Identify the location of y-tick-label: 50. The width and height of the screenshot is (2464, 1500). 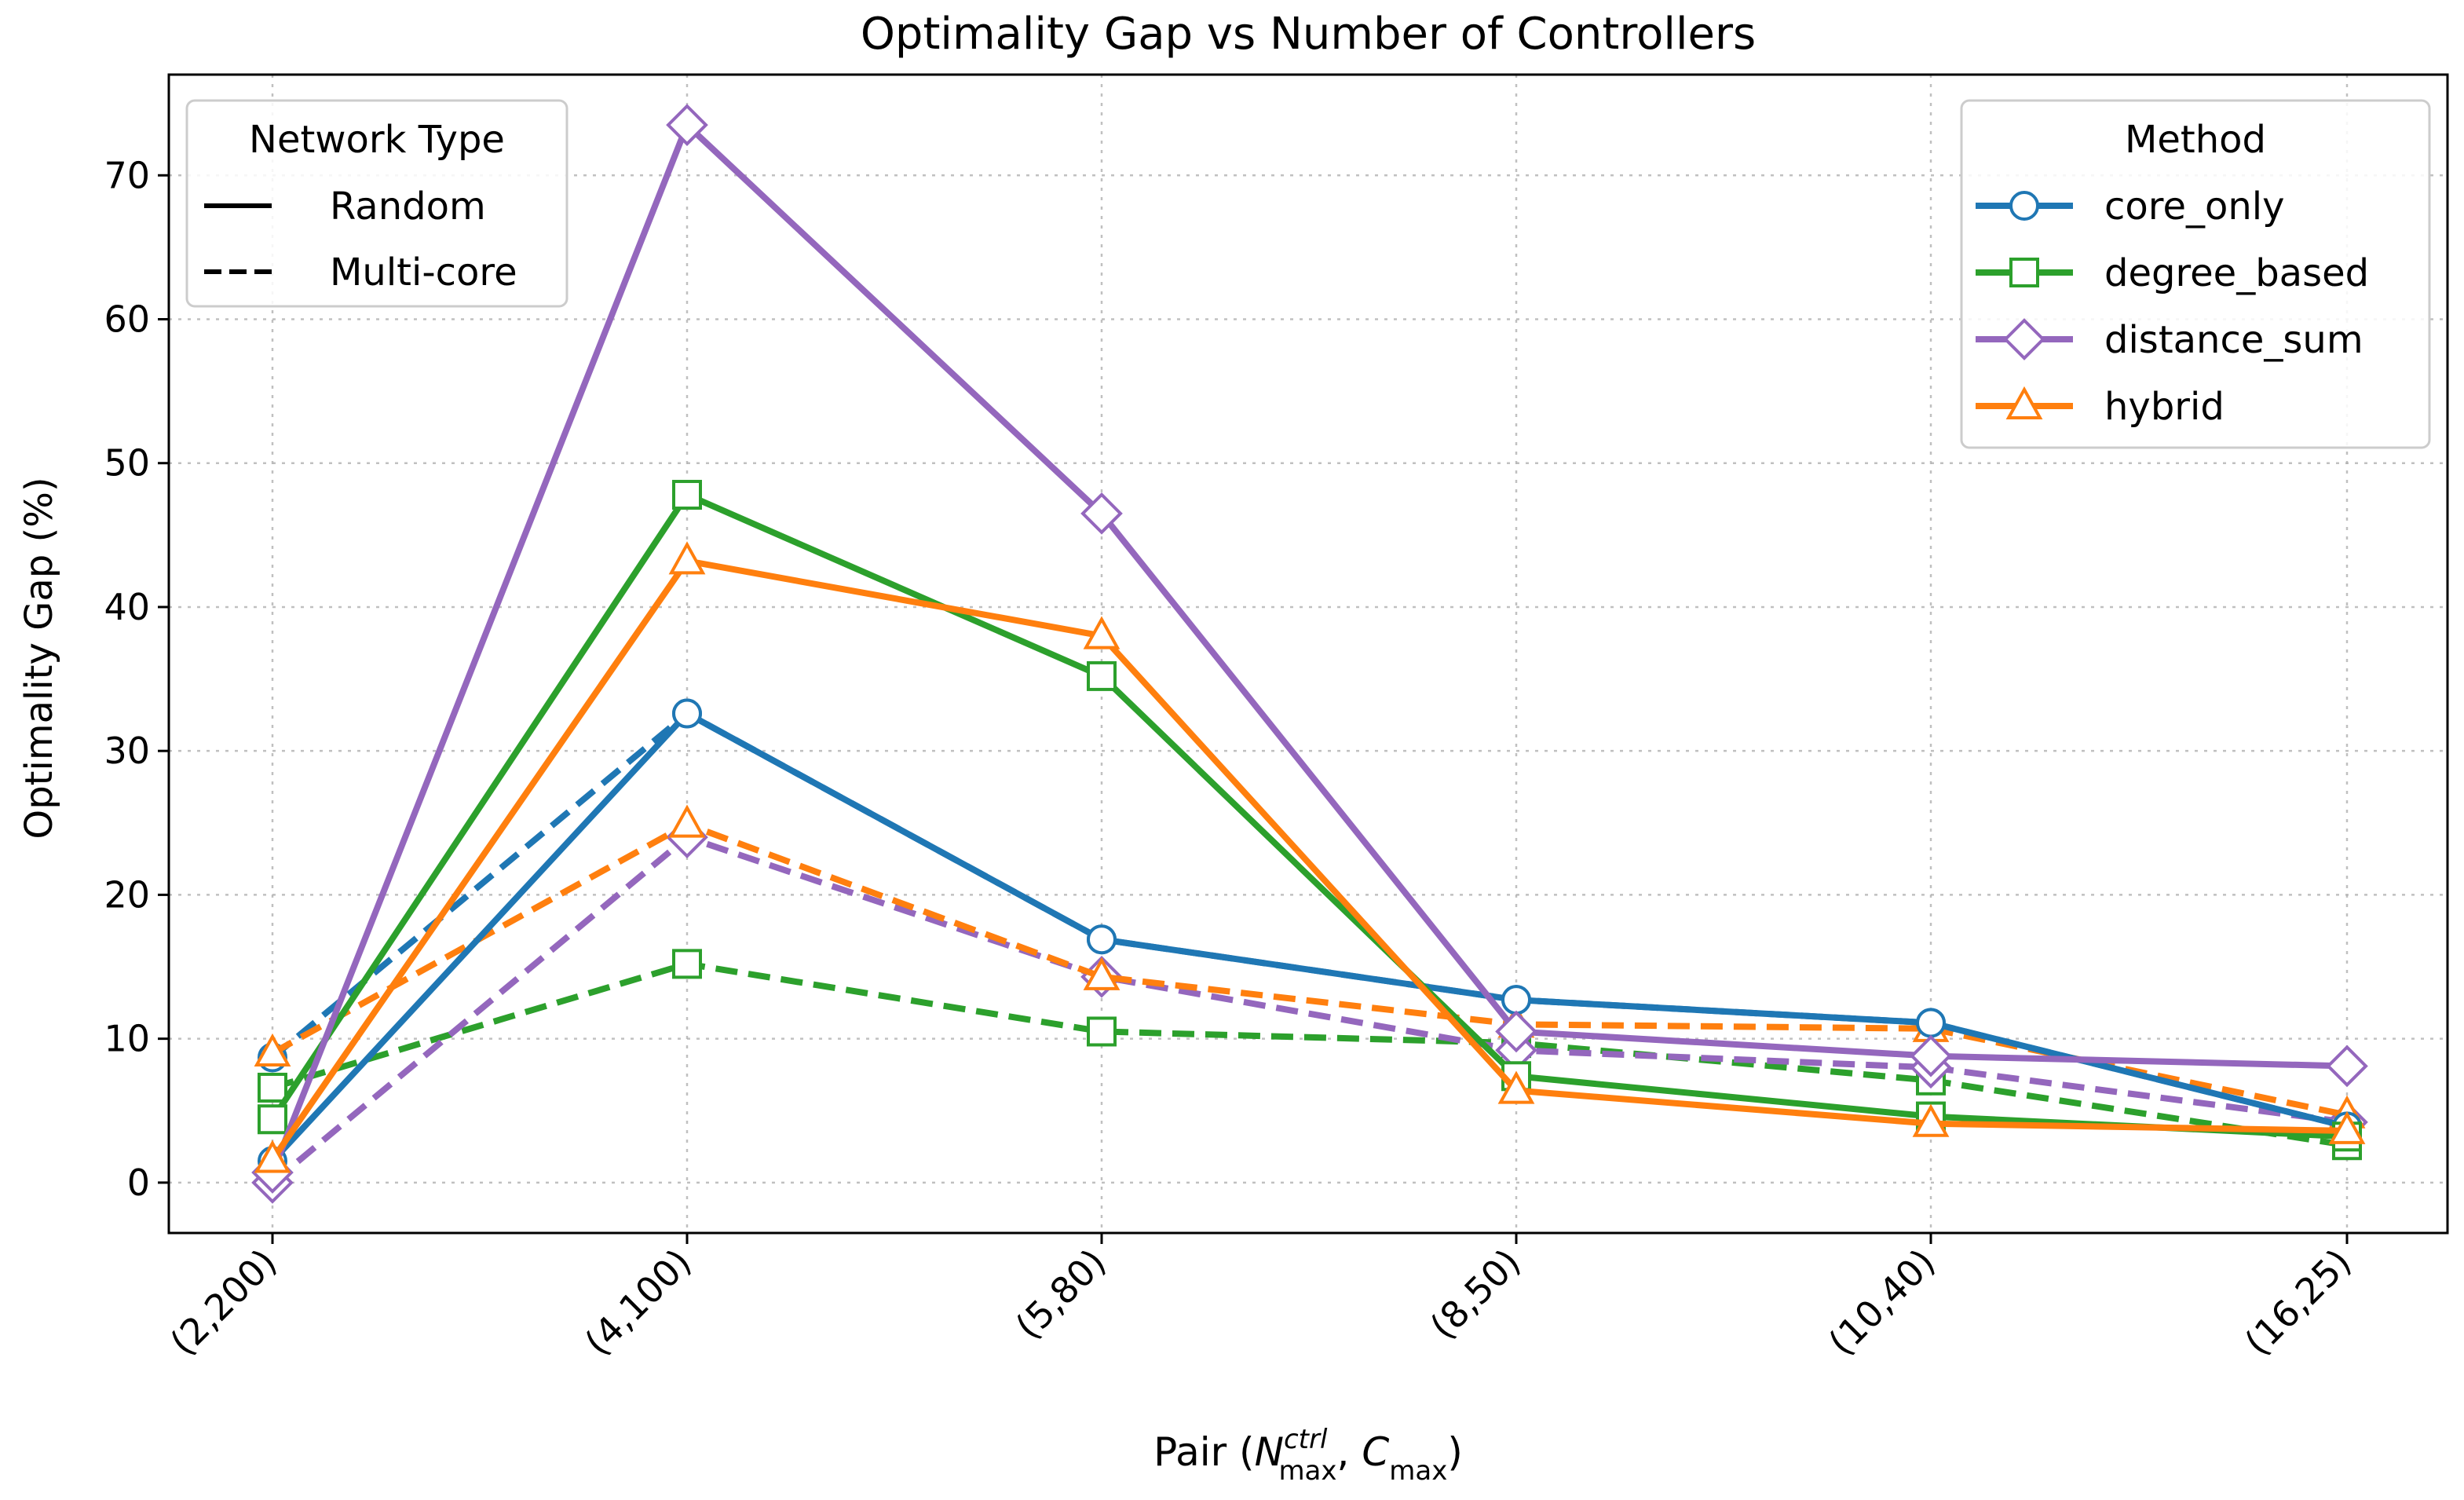
(127, 464).